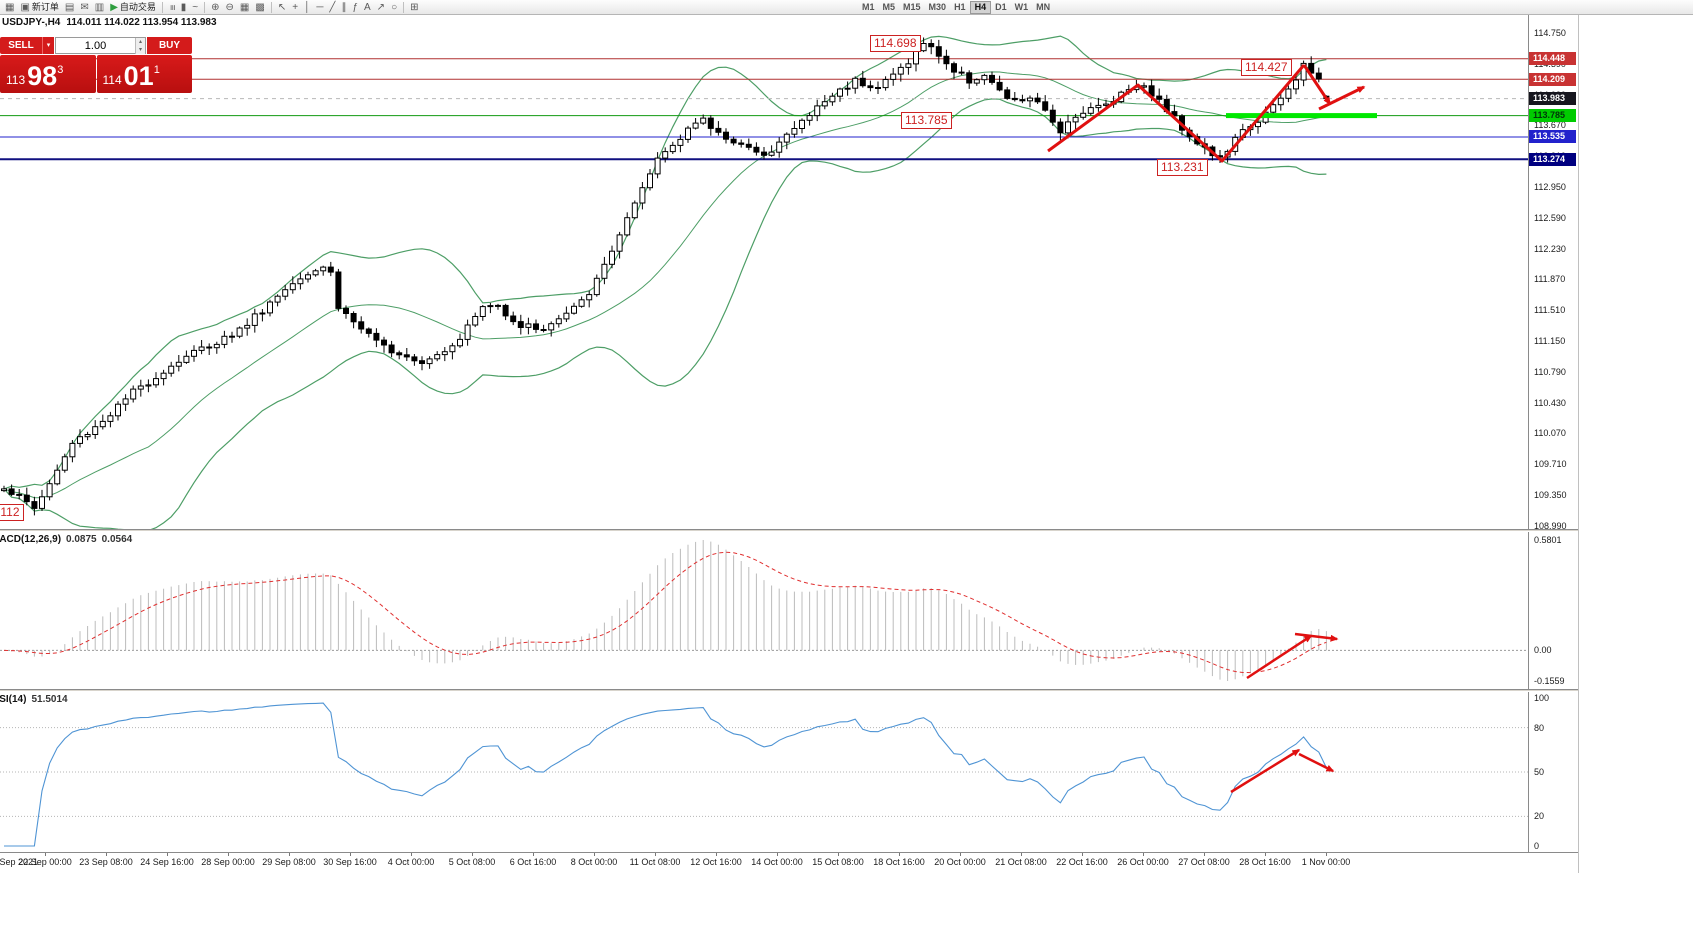  Describe the element at coordinates (472, 862) in the screenshot. I see `time-label: 5 Oct 08:00` at that location.